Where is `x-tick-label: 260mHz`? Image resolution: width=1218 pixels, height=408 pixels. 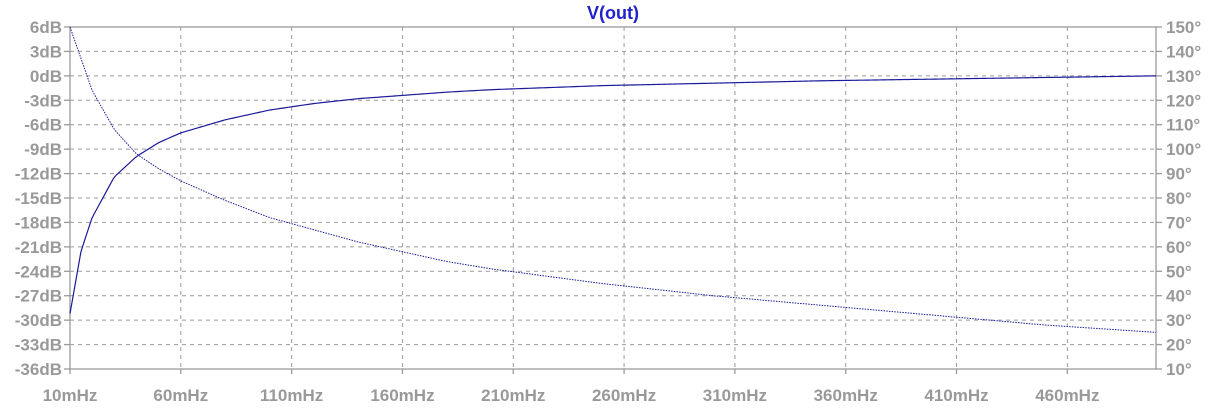
x-tick-label: 260mHz is located at coordinates (624, 395).